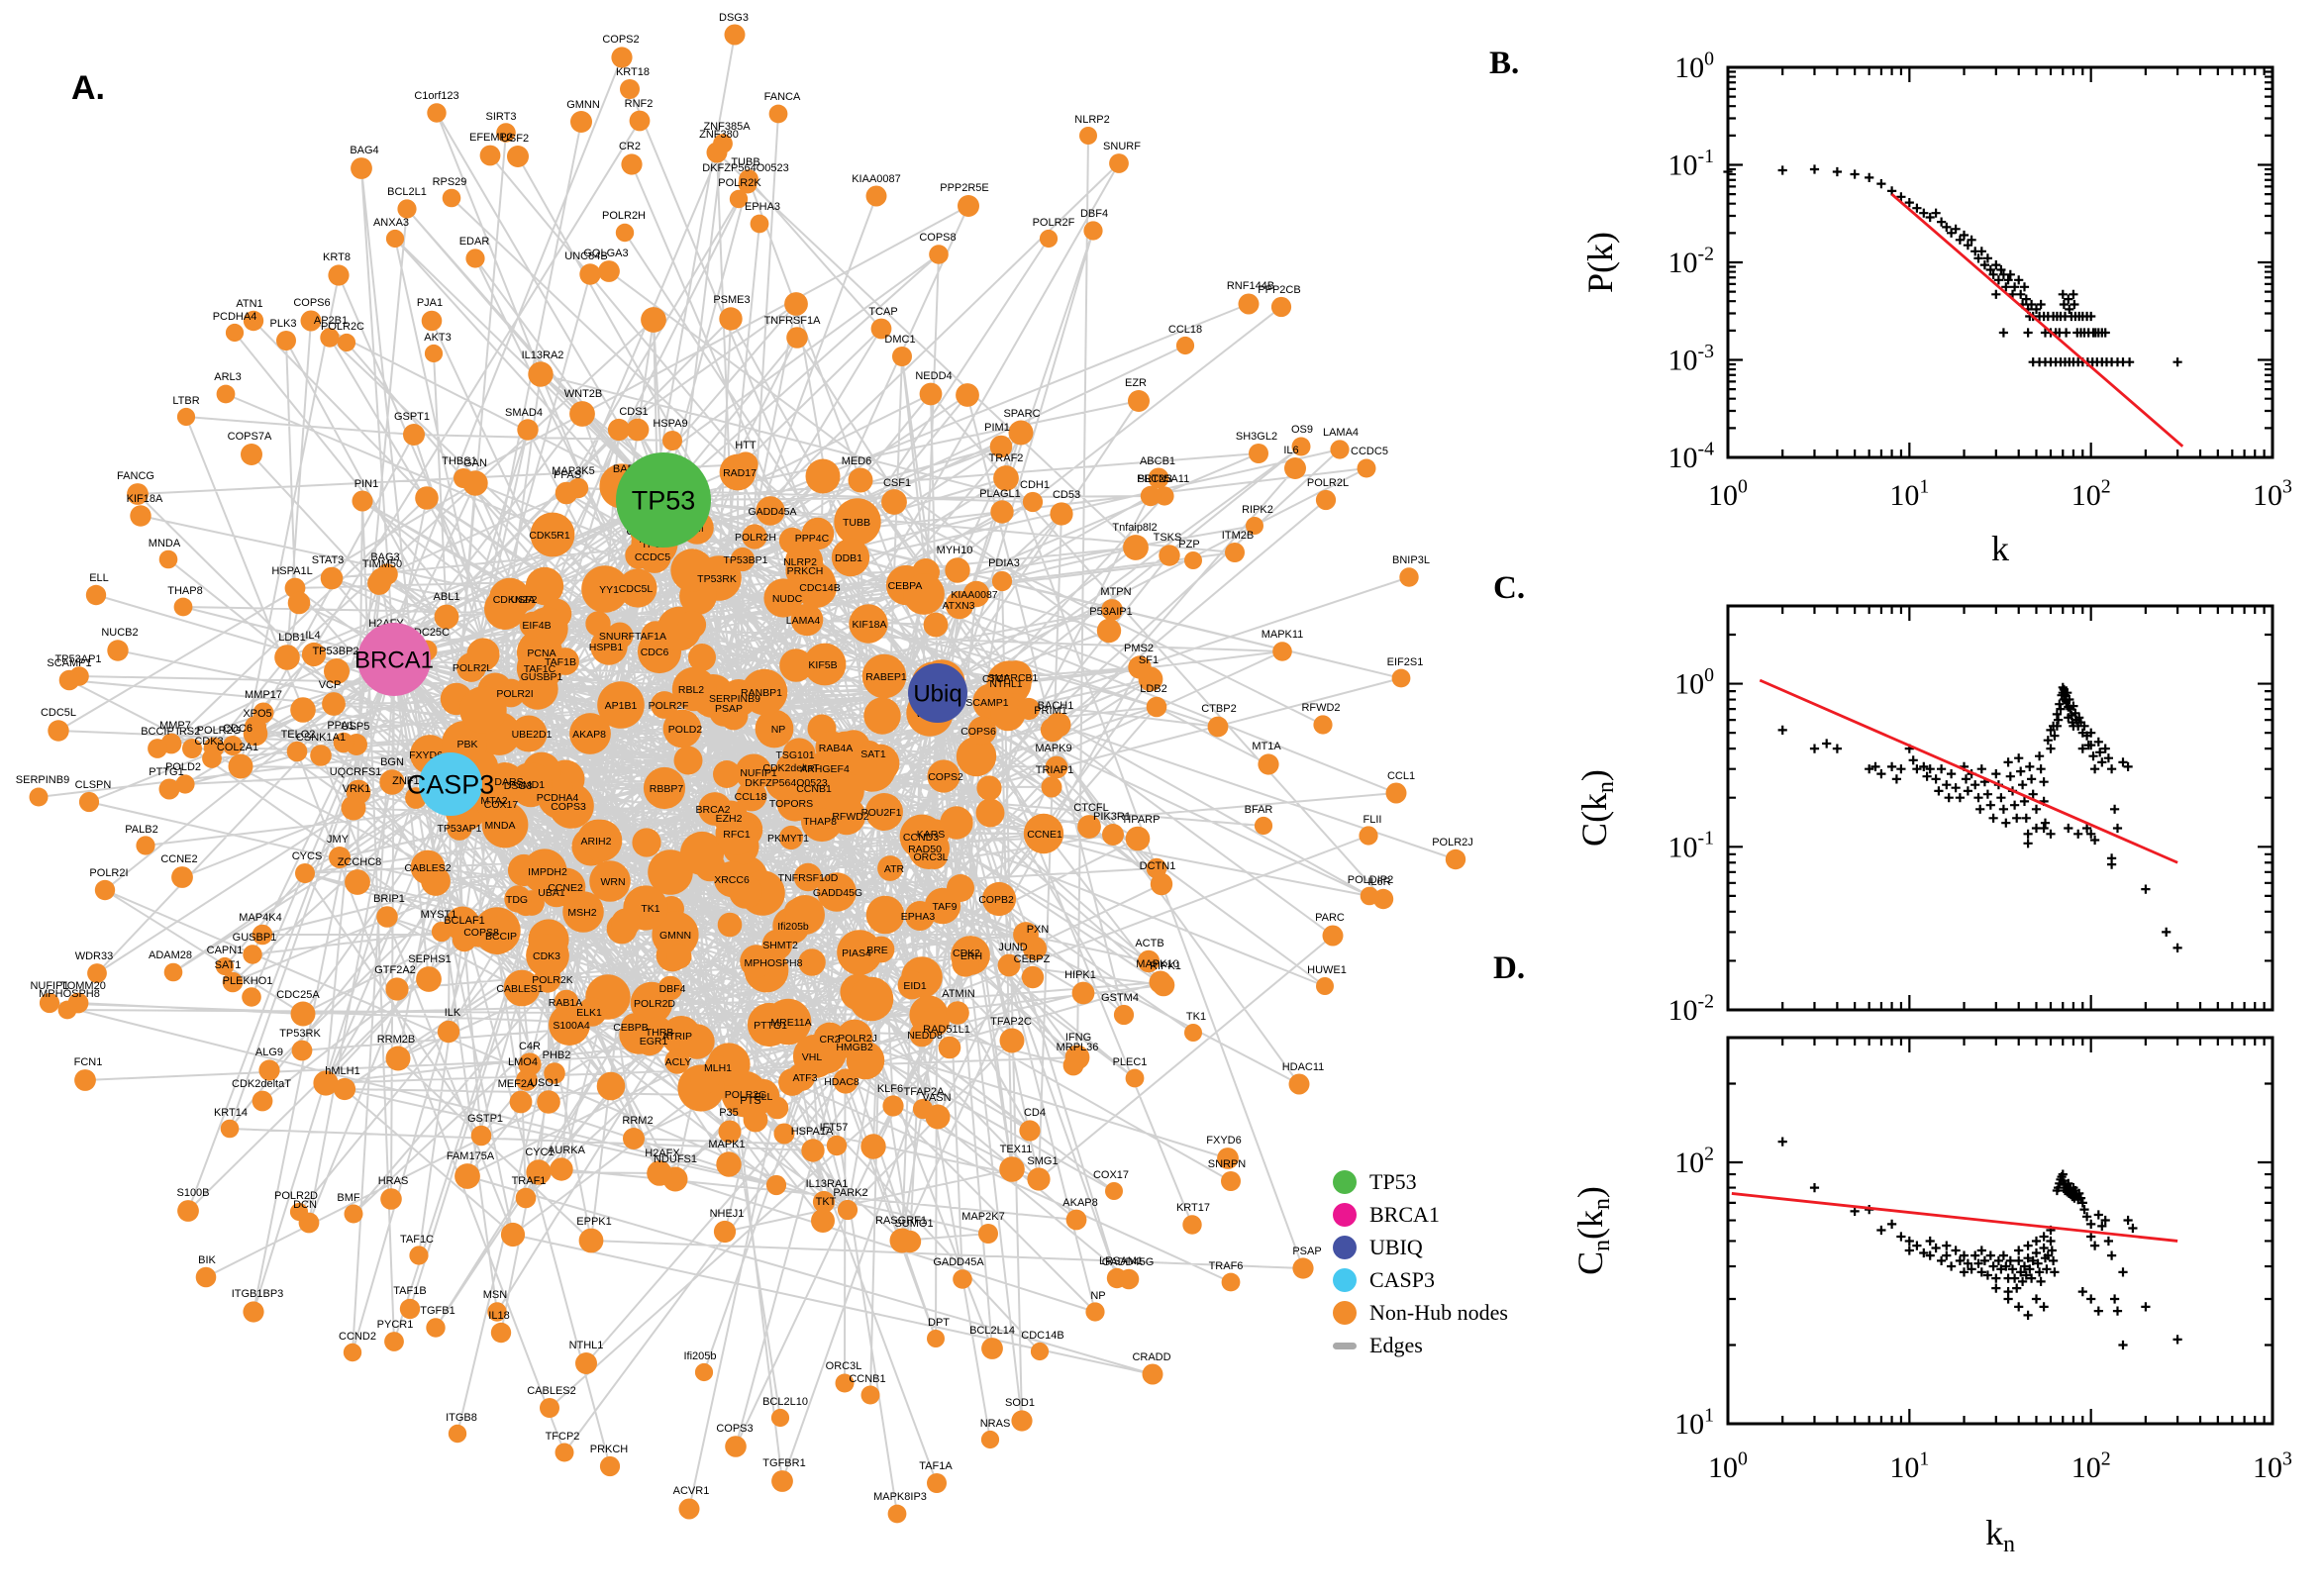 The height and width of the screenshot is (1596, 2323). Describe the element at coordinates (335, 651) in the screenshot. I see `gene-label: TP53BP2` at that location.